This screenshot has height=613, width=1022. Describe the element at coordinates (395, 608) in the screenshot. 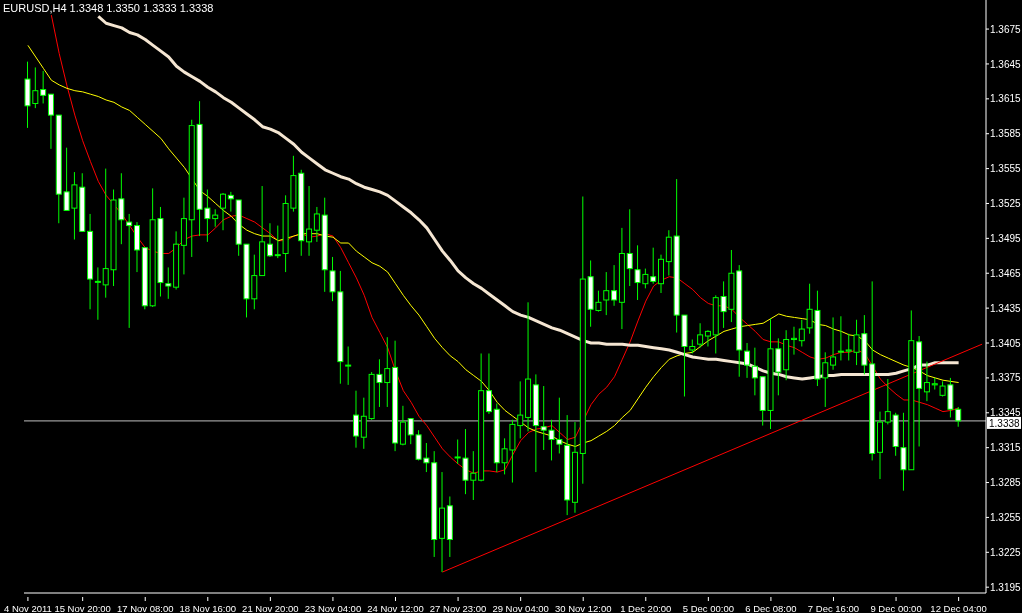

I see `x-tick-label: 24 Nov 12:00` at that location.